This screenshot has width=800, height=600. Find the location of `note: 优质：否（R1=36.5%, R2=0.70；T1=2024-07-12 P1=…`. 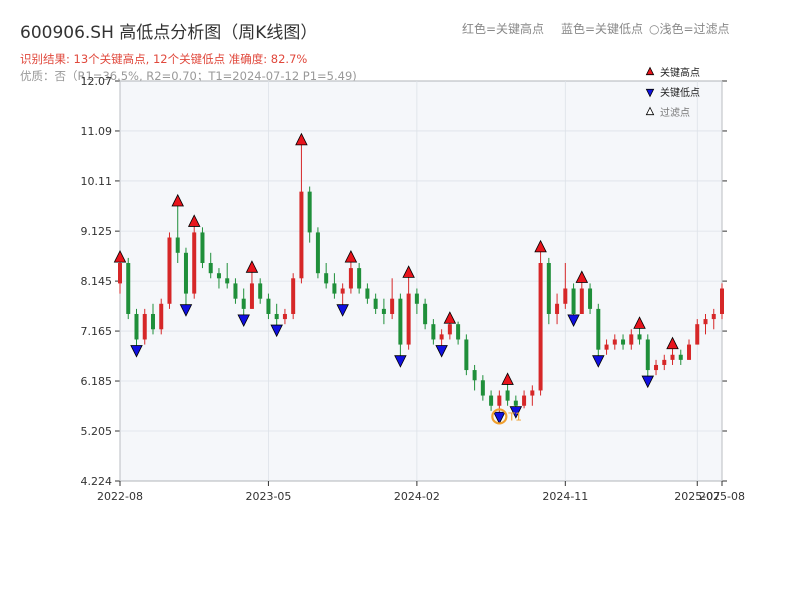

note: 优质：否（R1=36.5%, R2=0.70；T1=2024-07-12 P1=… is located at coordinates (188, 76).